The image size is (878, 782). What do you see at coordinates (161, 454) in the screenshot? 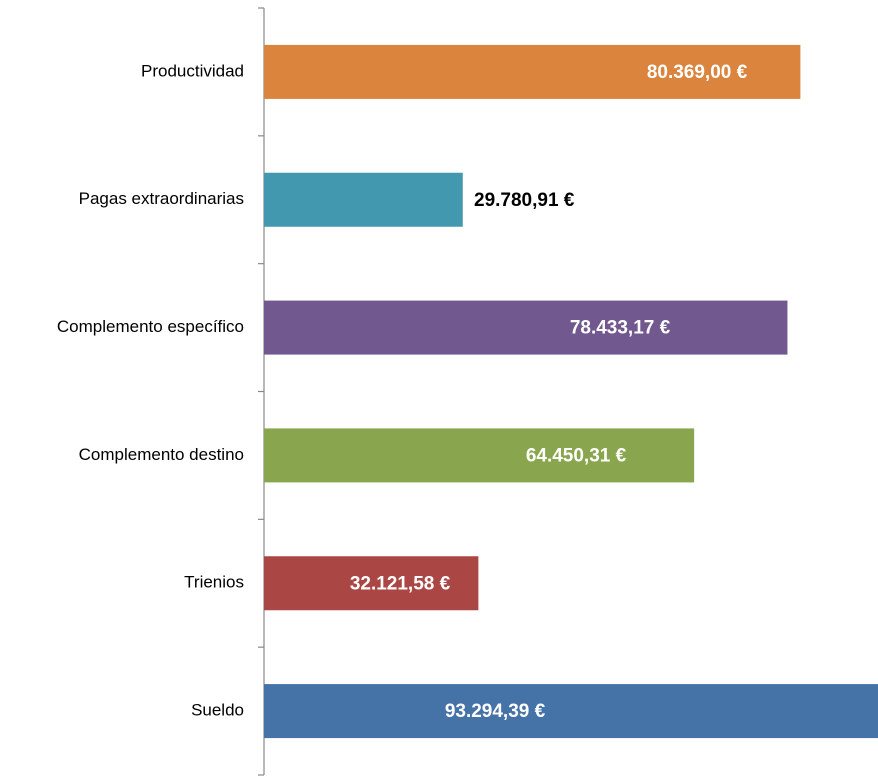
I see `category-label: Complemento destino` at bounding box center [161, 454].